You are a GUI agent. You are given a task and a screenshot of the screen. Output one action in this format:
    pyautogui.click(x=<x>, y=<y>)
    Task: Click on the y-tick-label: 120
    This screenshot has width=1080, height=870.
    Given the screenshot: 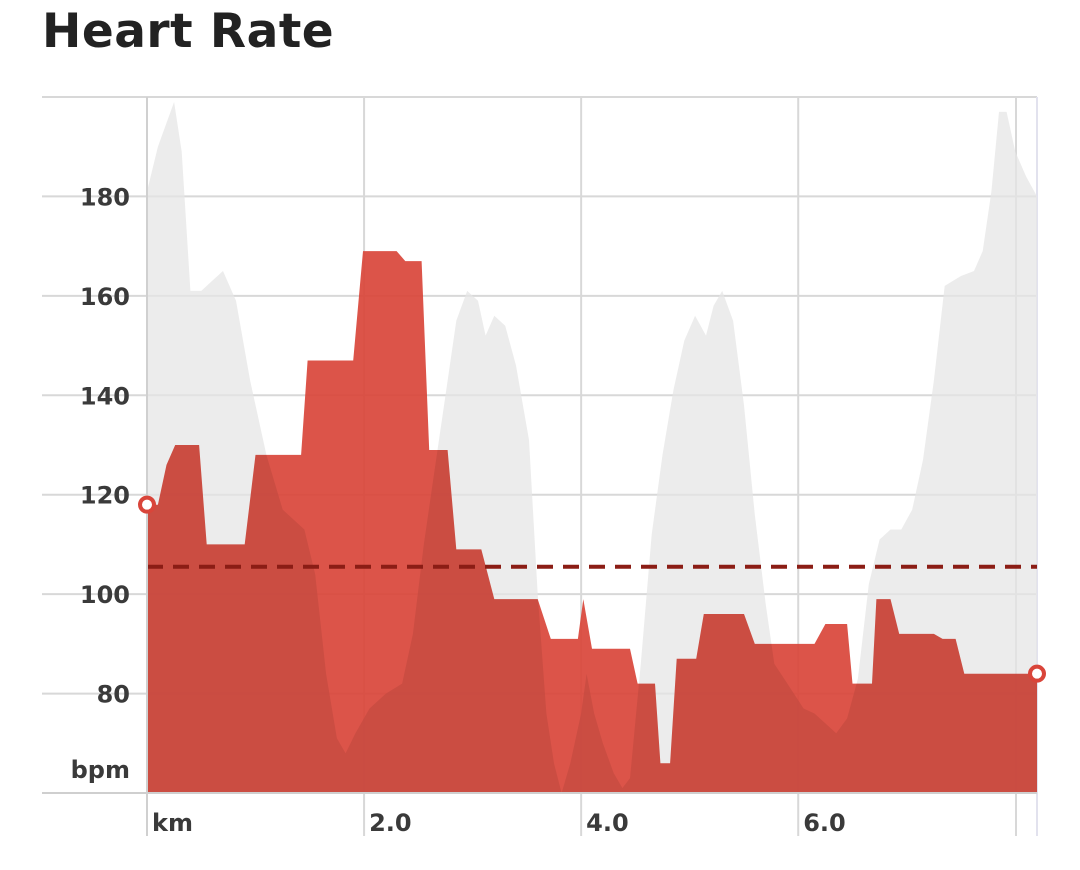 What is the action you would take?
    pyautogui.click(x=105, y=496)
    